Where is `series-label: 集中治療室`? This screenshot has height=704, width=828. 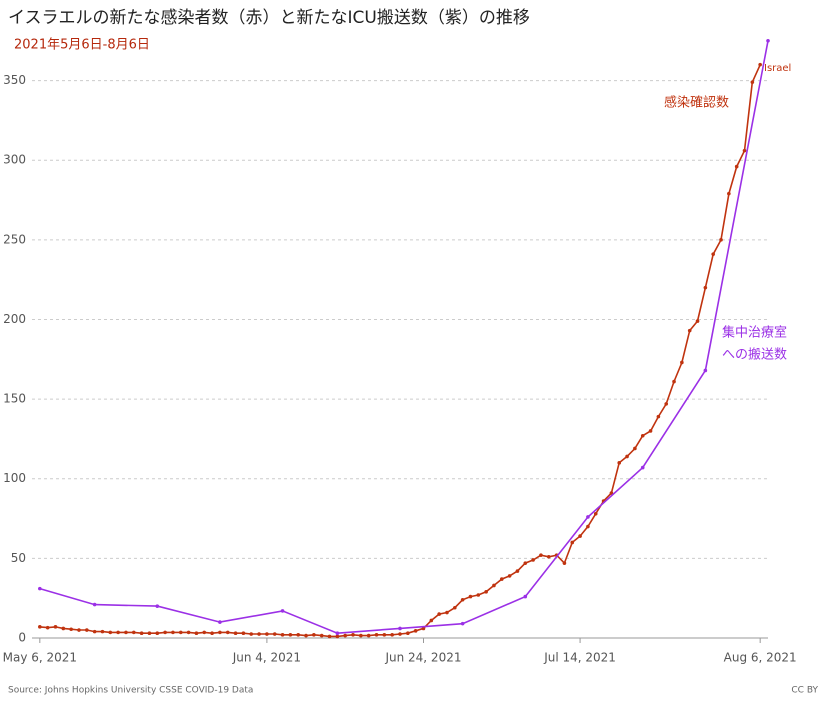
series-label: 集中治療室 is located at coordinates (754, 333).